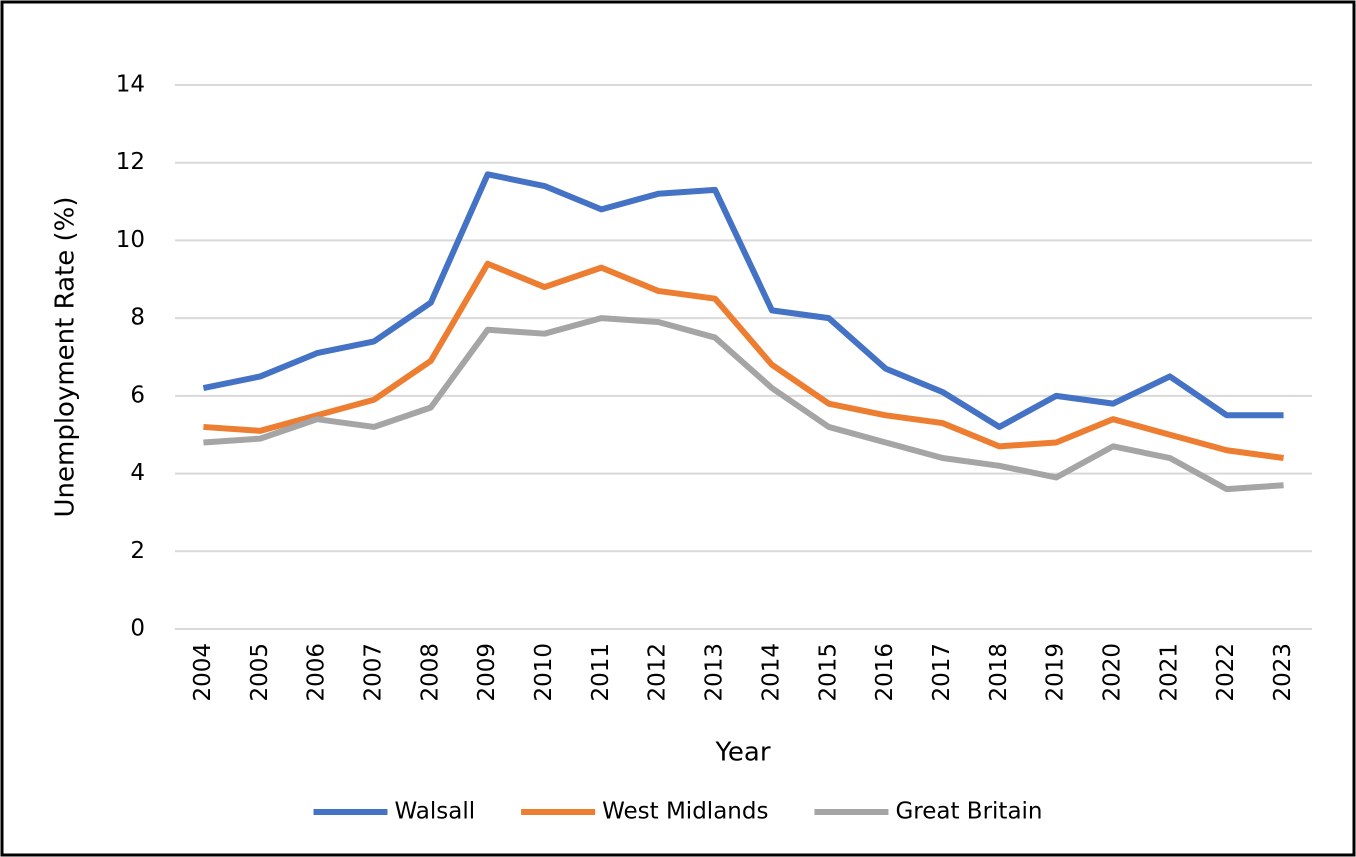 The image size is (1356, 857). What do you see at coordinates (137, 473) in the screenshot?
I see `y-tick-label: 4` at bounding box center [137, 473].